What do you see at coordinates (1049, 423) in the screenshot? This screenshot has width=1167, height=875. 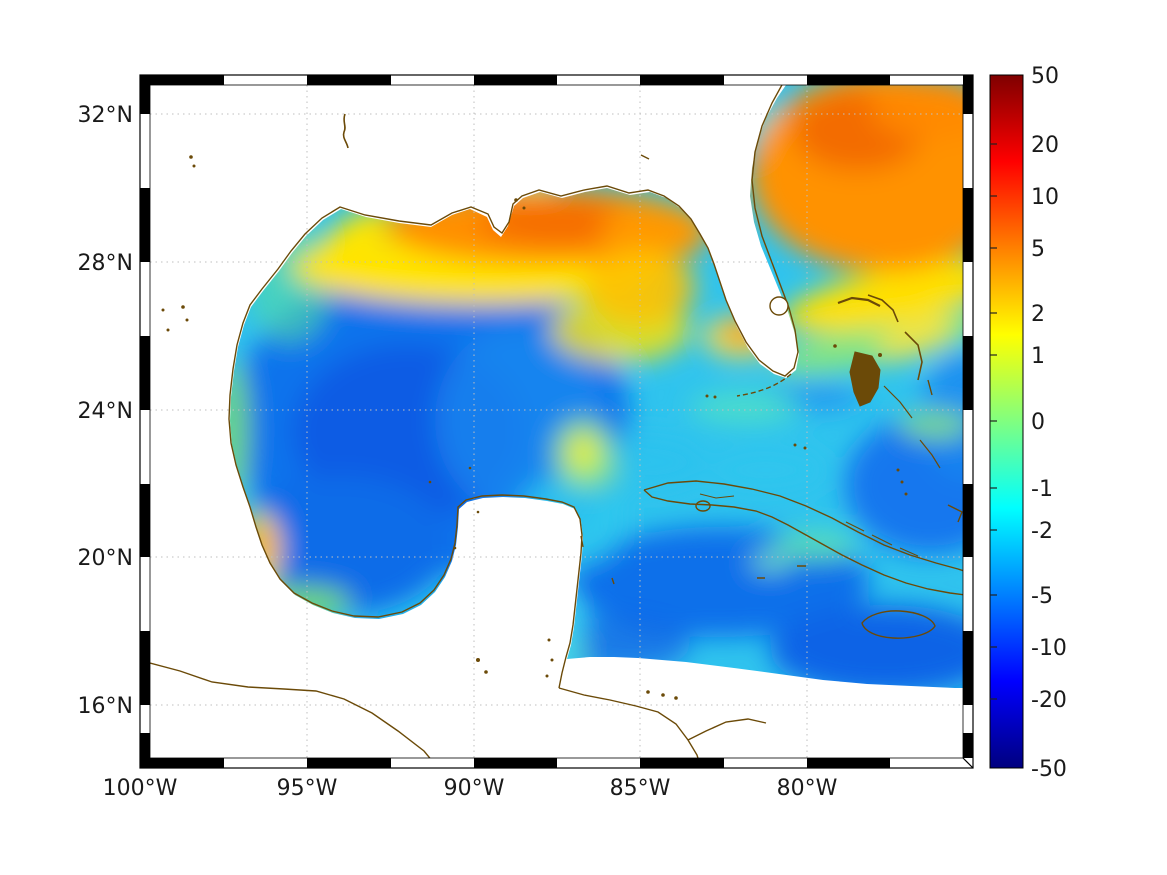 I see `colorbar-labels: 50 20 10 5 2 1 0 -1 -2 -5 -10 -20 -50` at bounding box center [1049, 423].